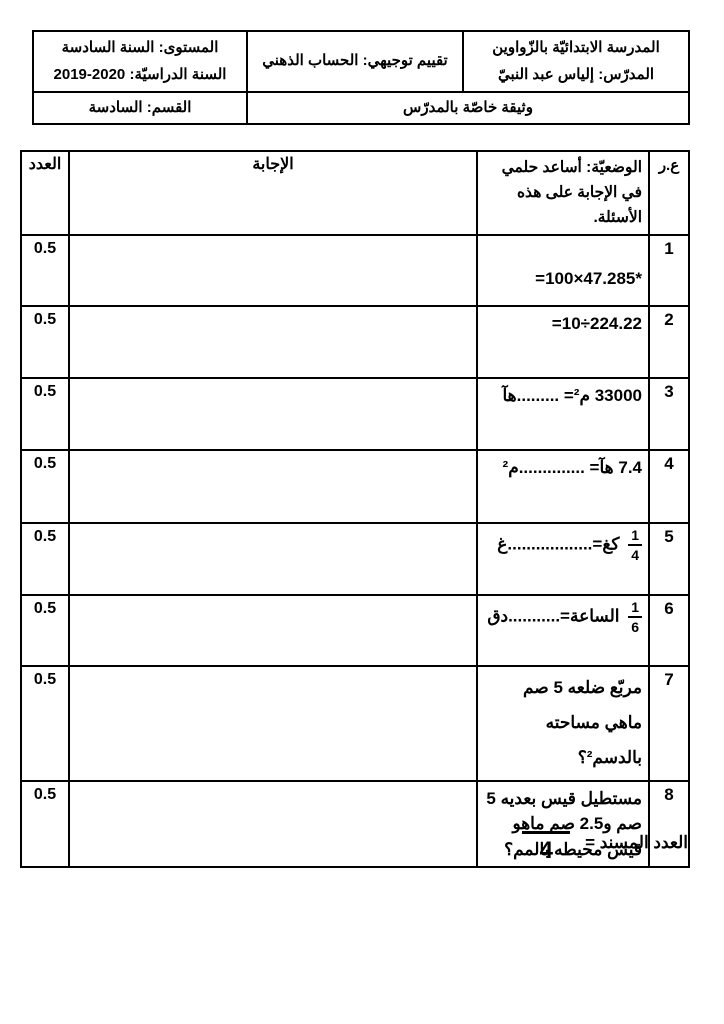  What do you see at coordinates (634, 842) in the screenshot?
I see `score-formula-label: العدد المسند =` at bounding box center [634, 842].